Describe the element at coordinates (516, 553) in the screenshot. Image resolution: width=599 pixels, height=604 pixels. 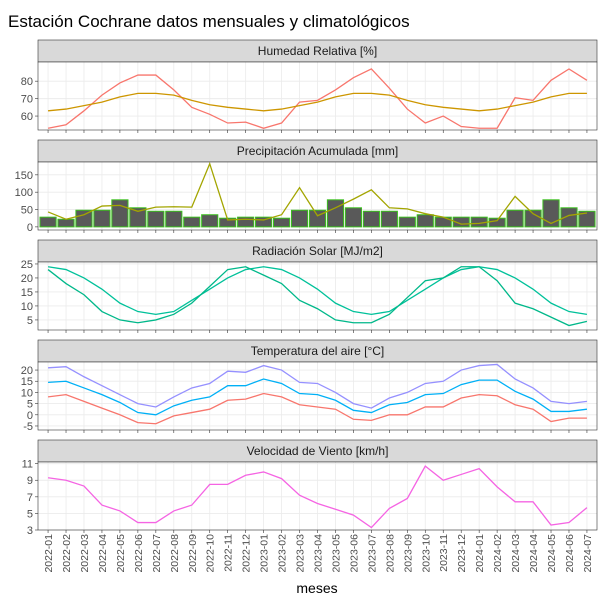
I see `x-tick-label: 2024-03` at that location.